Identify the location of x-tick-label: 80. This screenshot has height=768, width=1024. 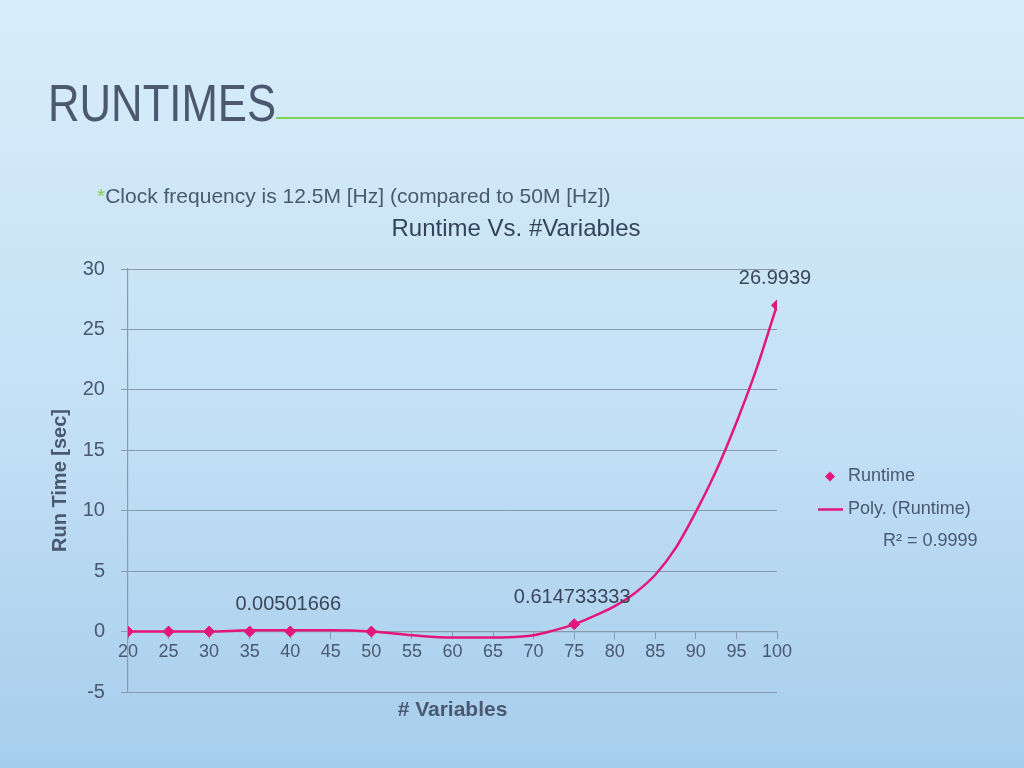
(614, 651).